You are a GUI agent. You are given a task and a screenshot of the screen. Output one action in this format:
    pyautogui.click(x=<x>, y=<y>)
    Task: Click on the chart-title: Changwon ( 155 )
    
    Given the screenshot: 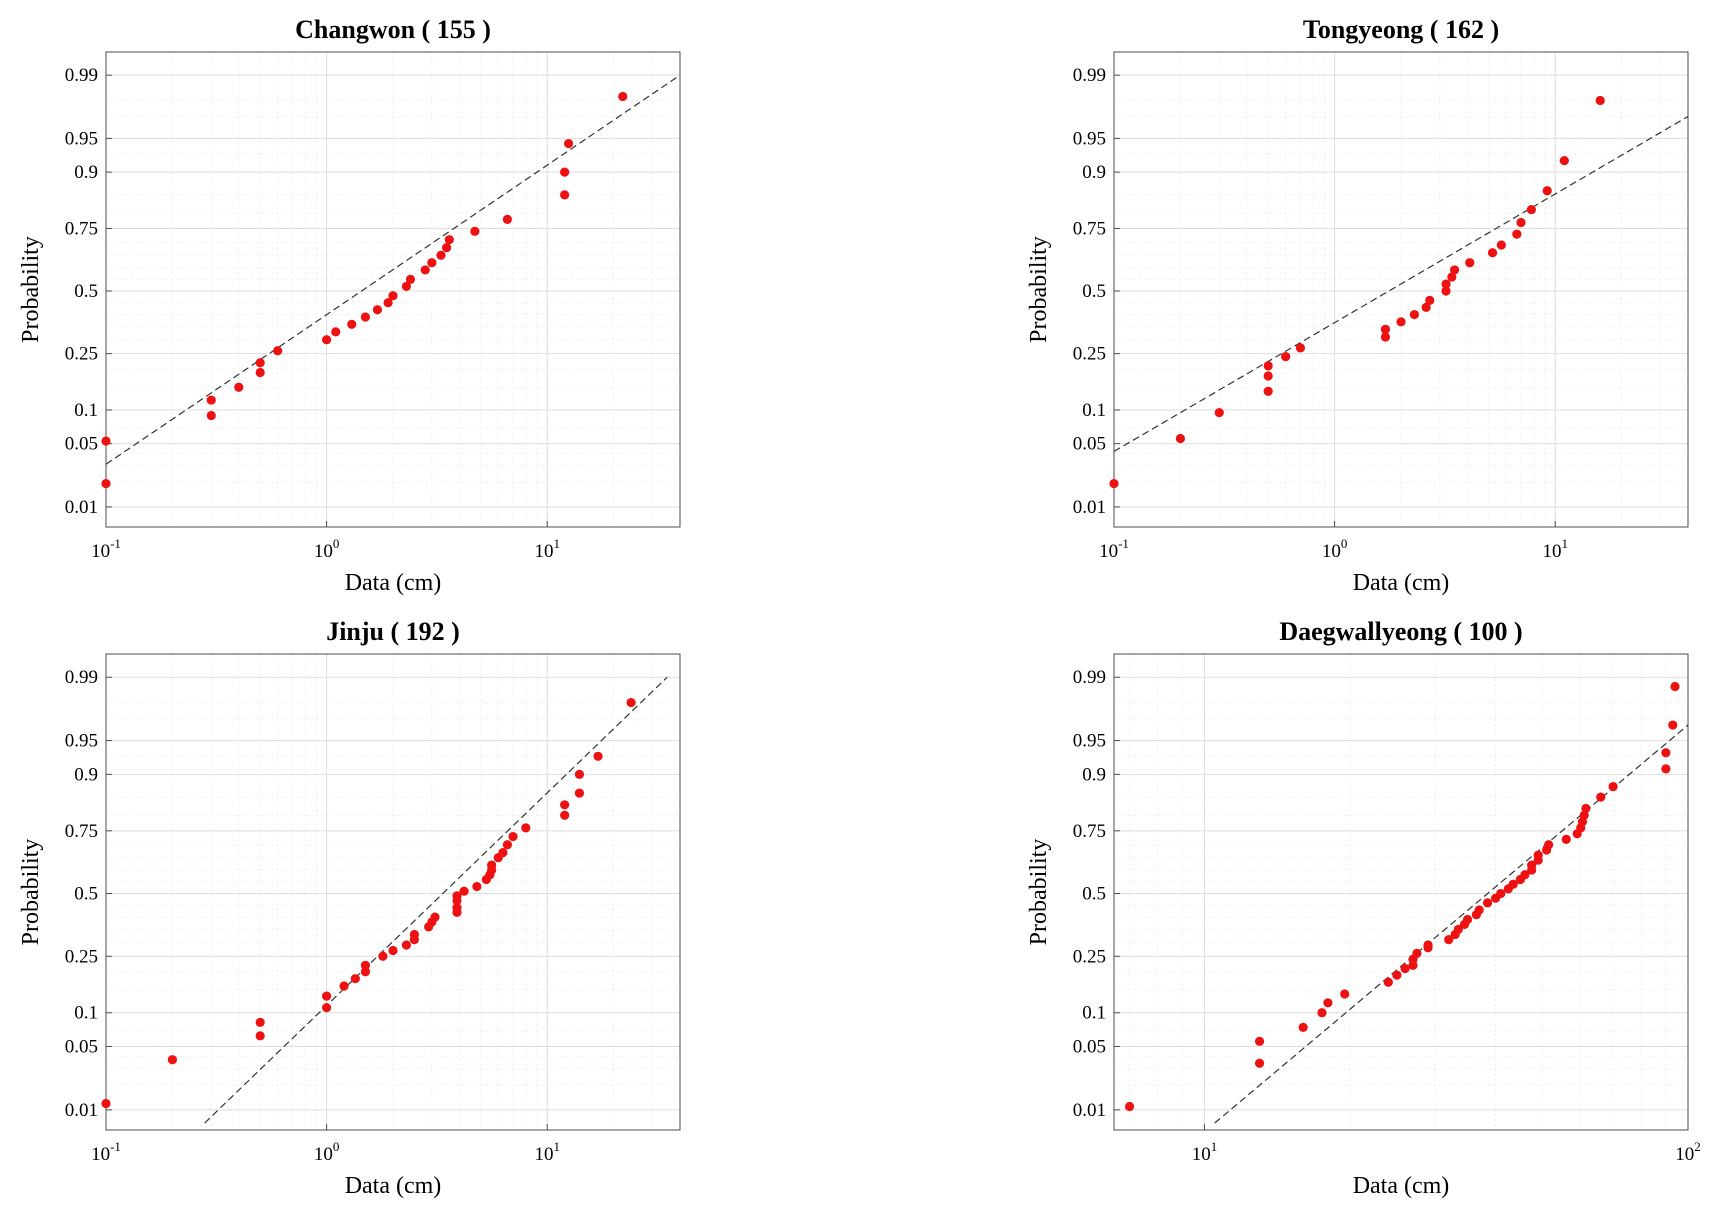 What is the action you would take?
    pyautogui.click(x=393, y=29)
    